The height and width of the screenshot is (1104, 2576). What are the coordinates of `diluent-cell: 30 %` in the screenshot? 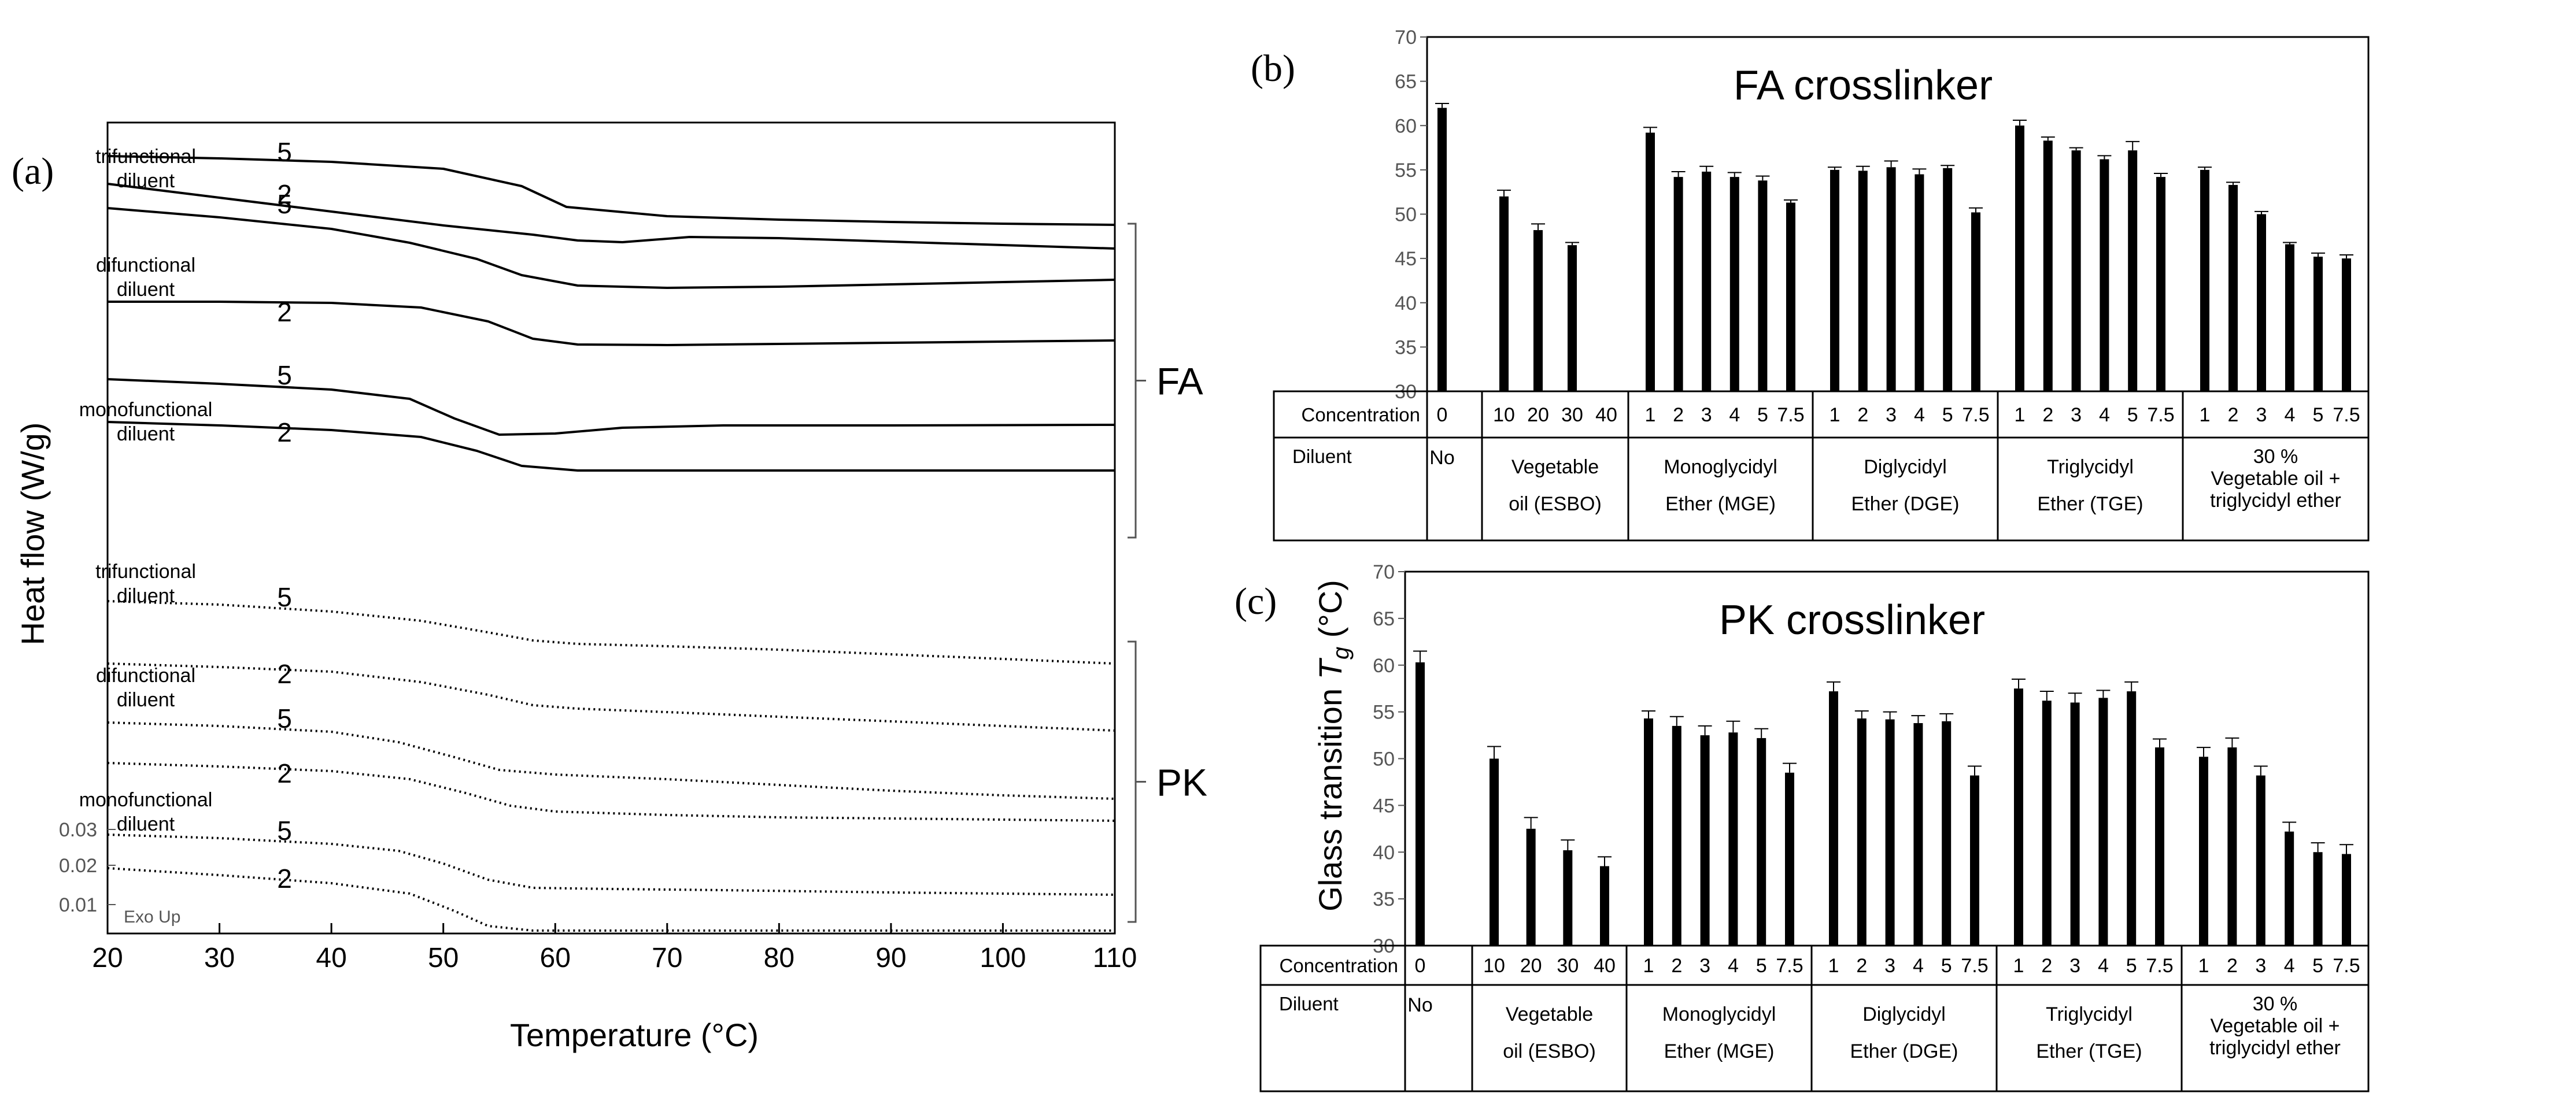 It's located at (2275, 457).